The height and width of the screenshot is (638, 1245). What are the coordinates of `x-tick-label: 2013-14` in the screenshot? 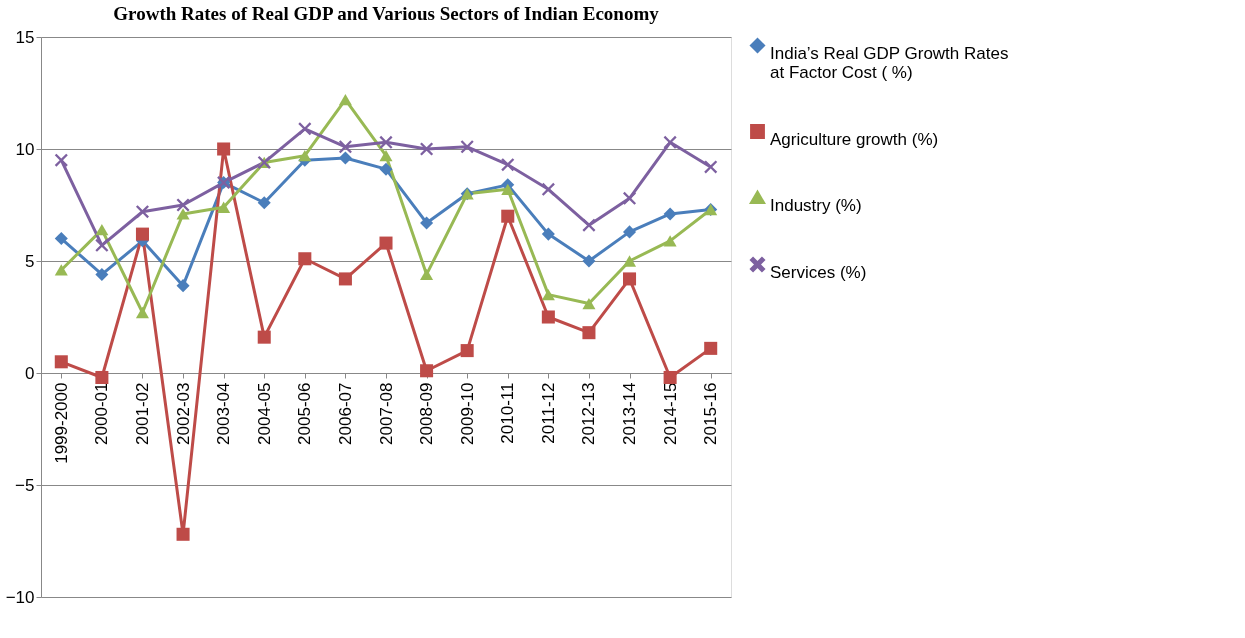 It's located at (630, 413).